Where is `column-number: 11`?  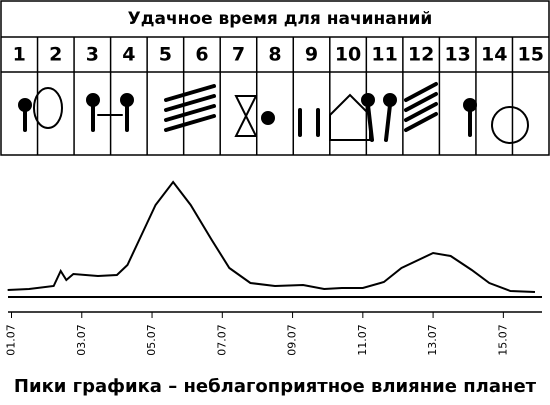 column-number: 11 is located at coordinates (384, 55).